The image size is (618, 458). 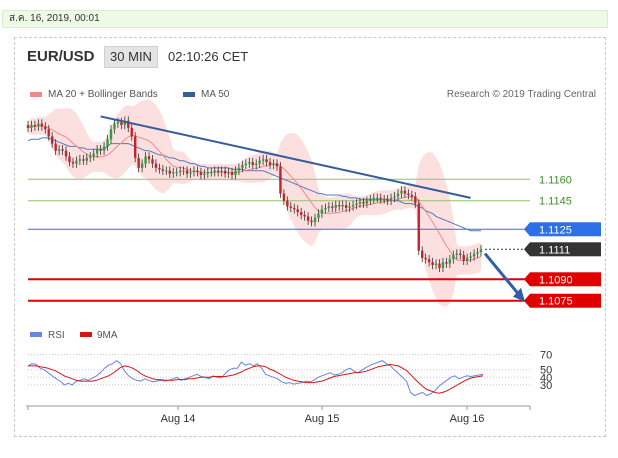 I want to click on date-text: ส.ค. 16, 2019, 00:01, so click(x=54, y=18).